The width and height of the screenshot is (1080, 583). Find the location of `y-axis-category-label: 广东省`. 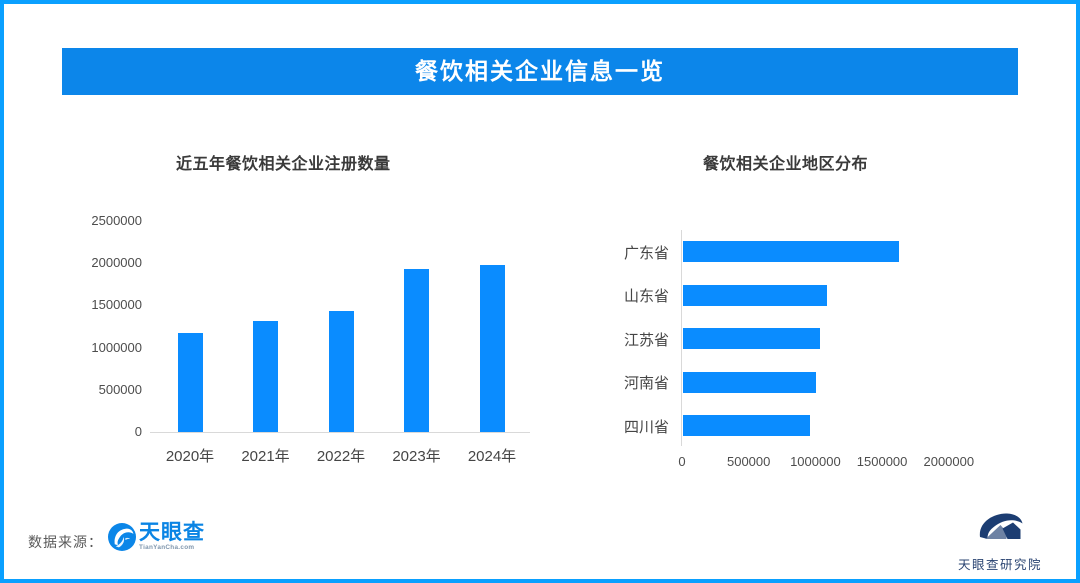

y-axis-category-label: 广东省 is located at coordinates (646, 253).